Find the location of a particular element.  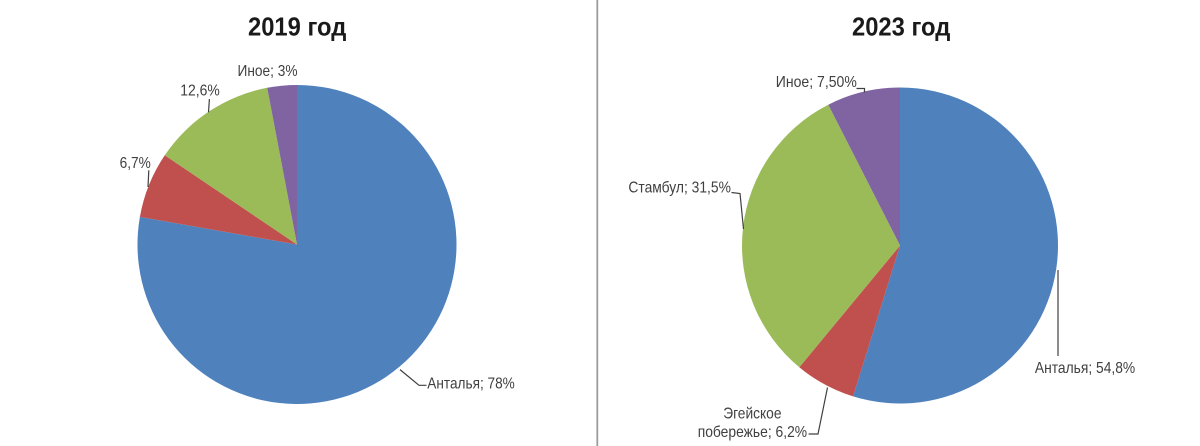

svg-text: 6,7% is located at coordinates (135, 163).